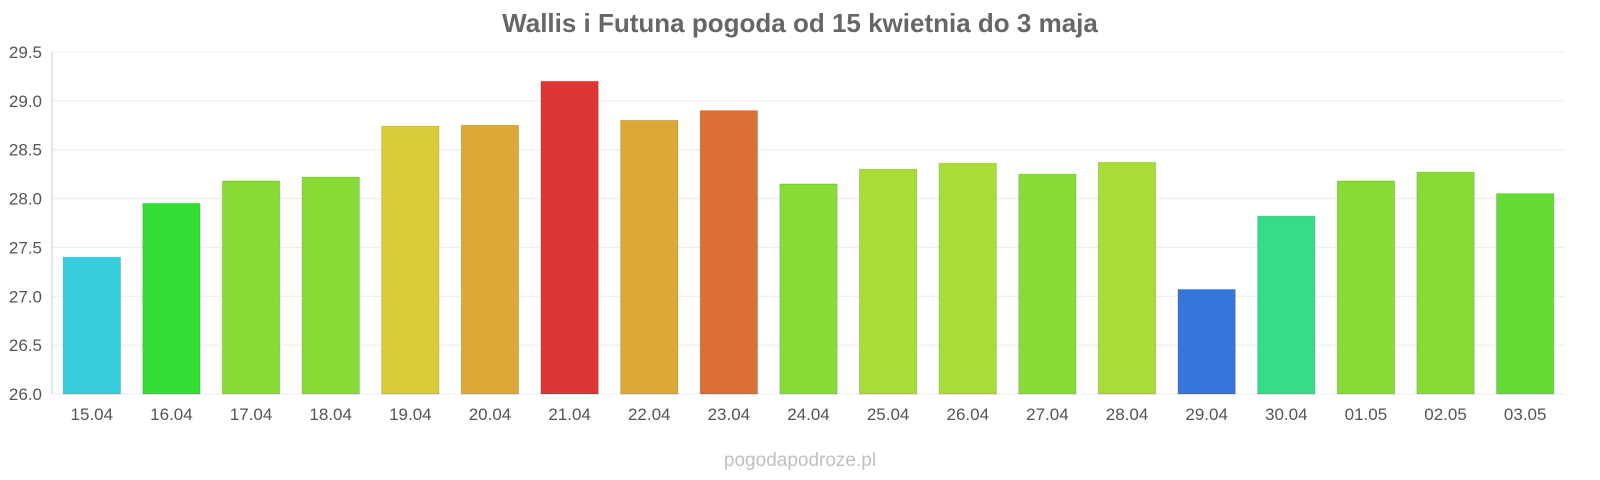 Image resolution: width=1600 pixels, height=480 pixels. I want to click on x-tick-label: 23.04, so click(729, 414).